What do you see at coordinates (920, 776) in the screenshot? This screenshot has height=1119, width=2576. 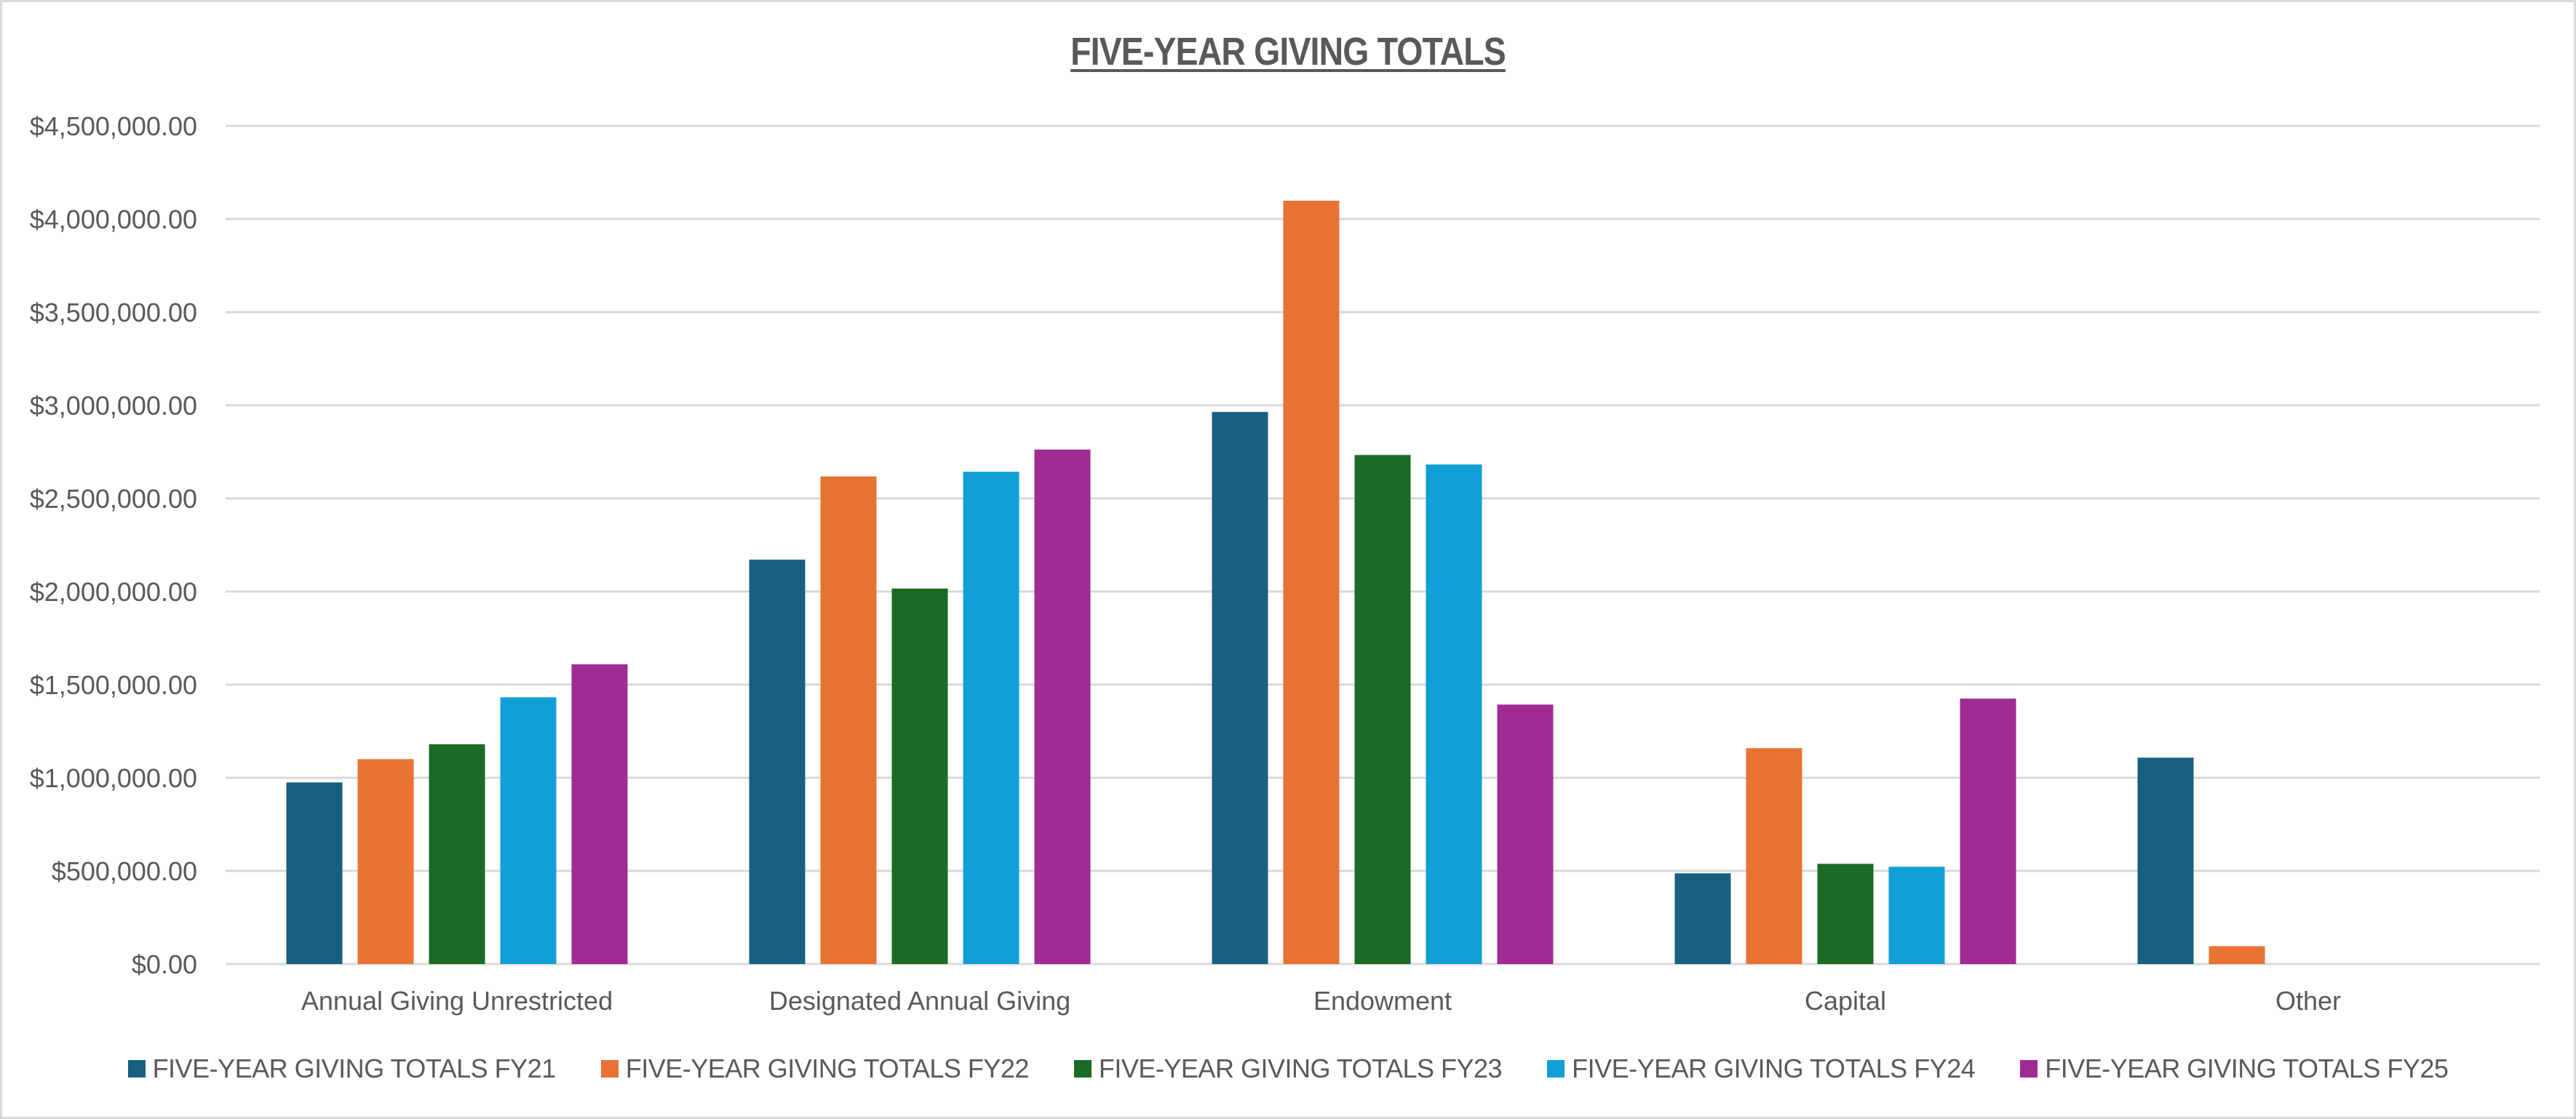 I see `bar-designated-annual-giving-fy23` at bounding box center [920, 776].